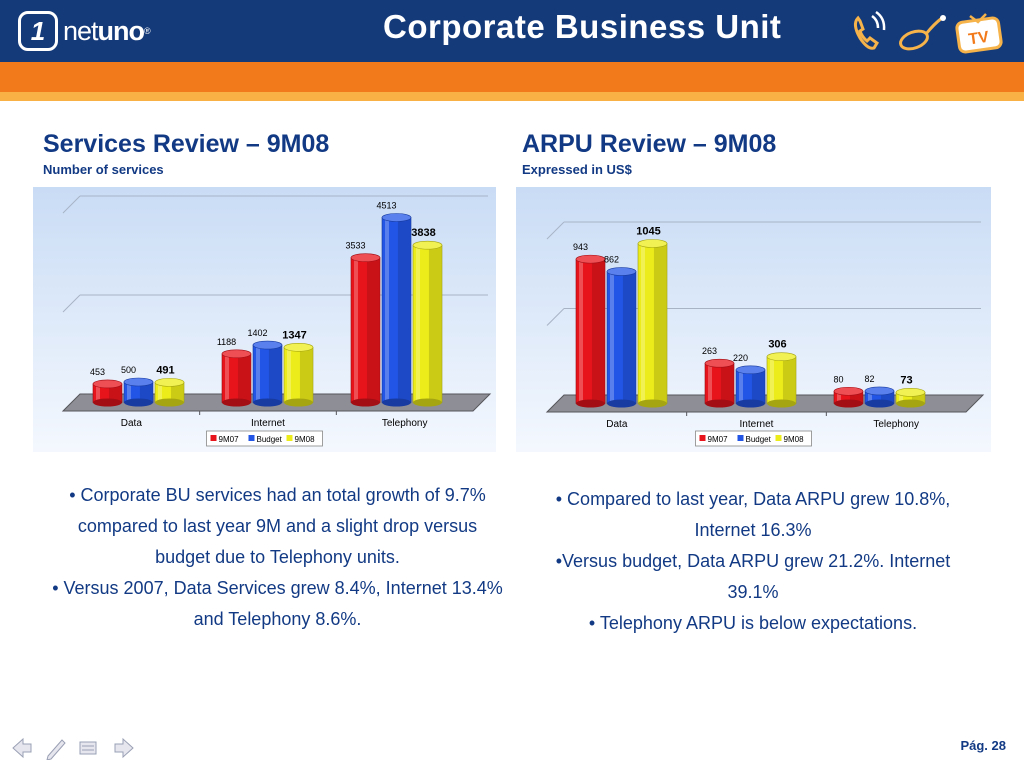  Describe the element at coordinates (896, 424) in the screenshot. I see `x-tick-label: Telephony` at that location.